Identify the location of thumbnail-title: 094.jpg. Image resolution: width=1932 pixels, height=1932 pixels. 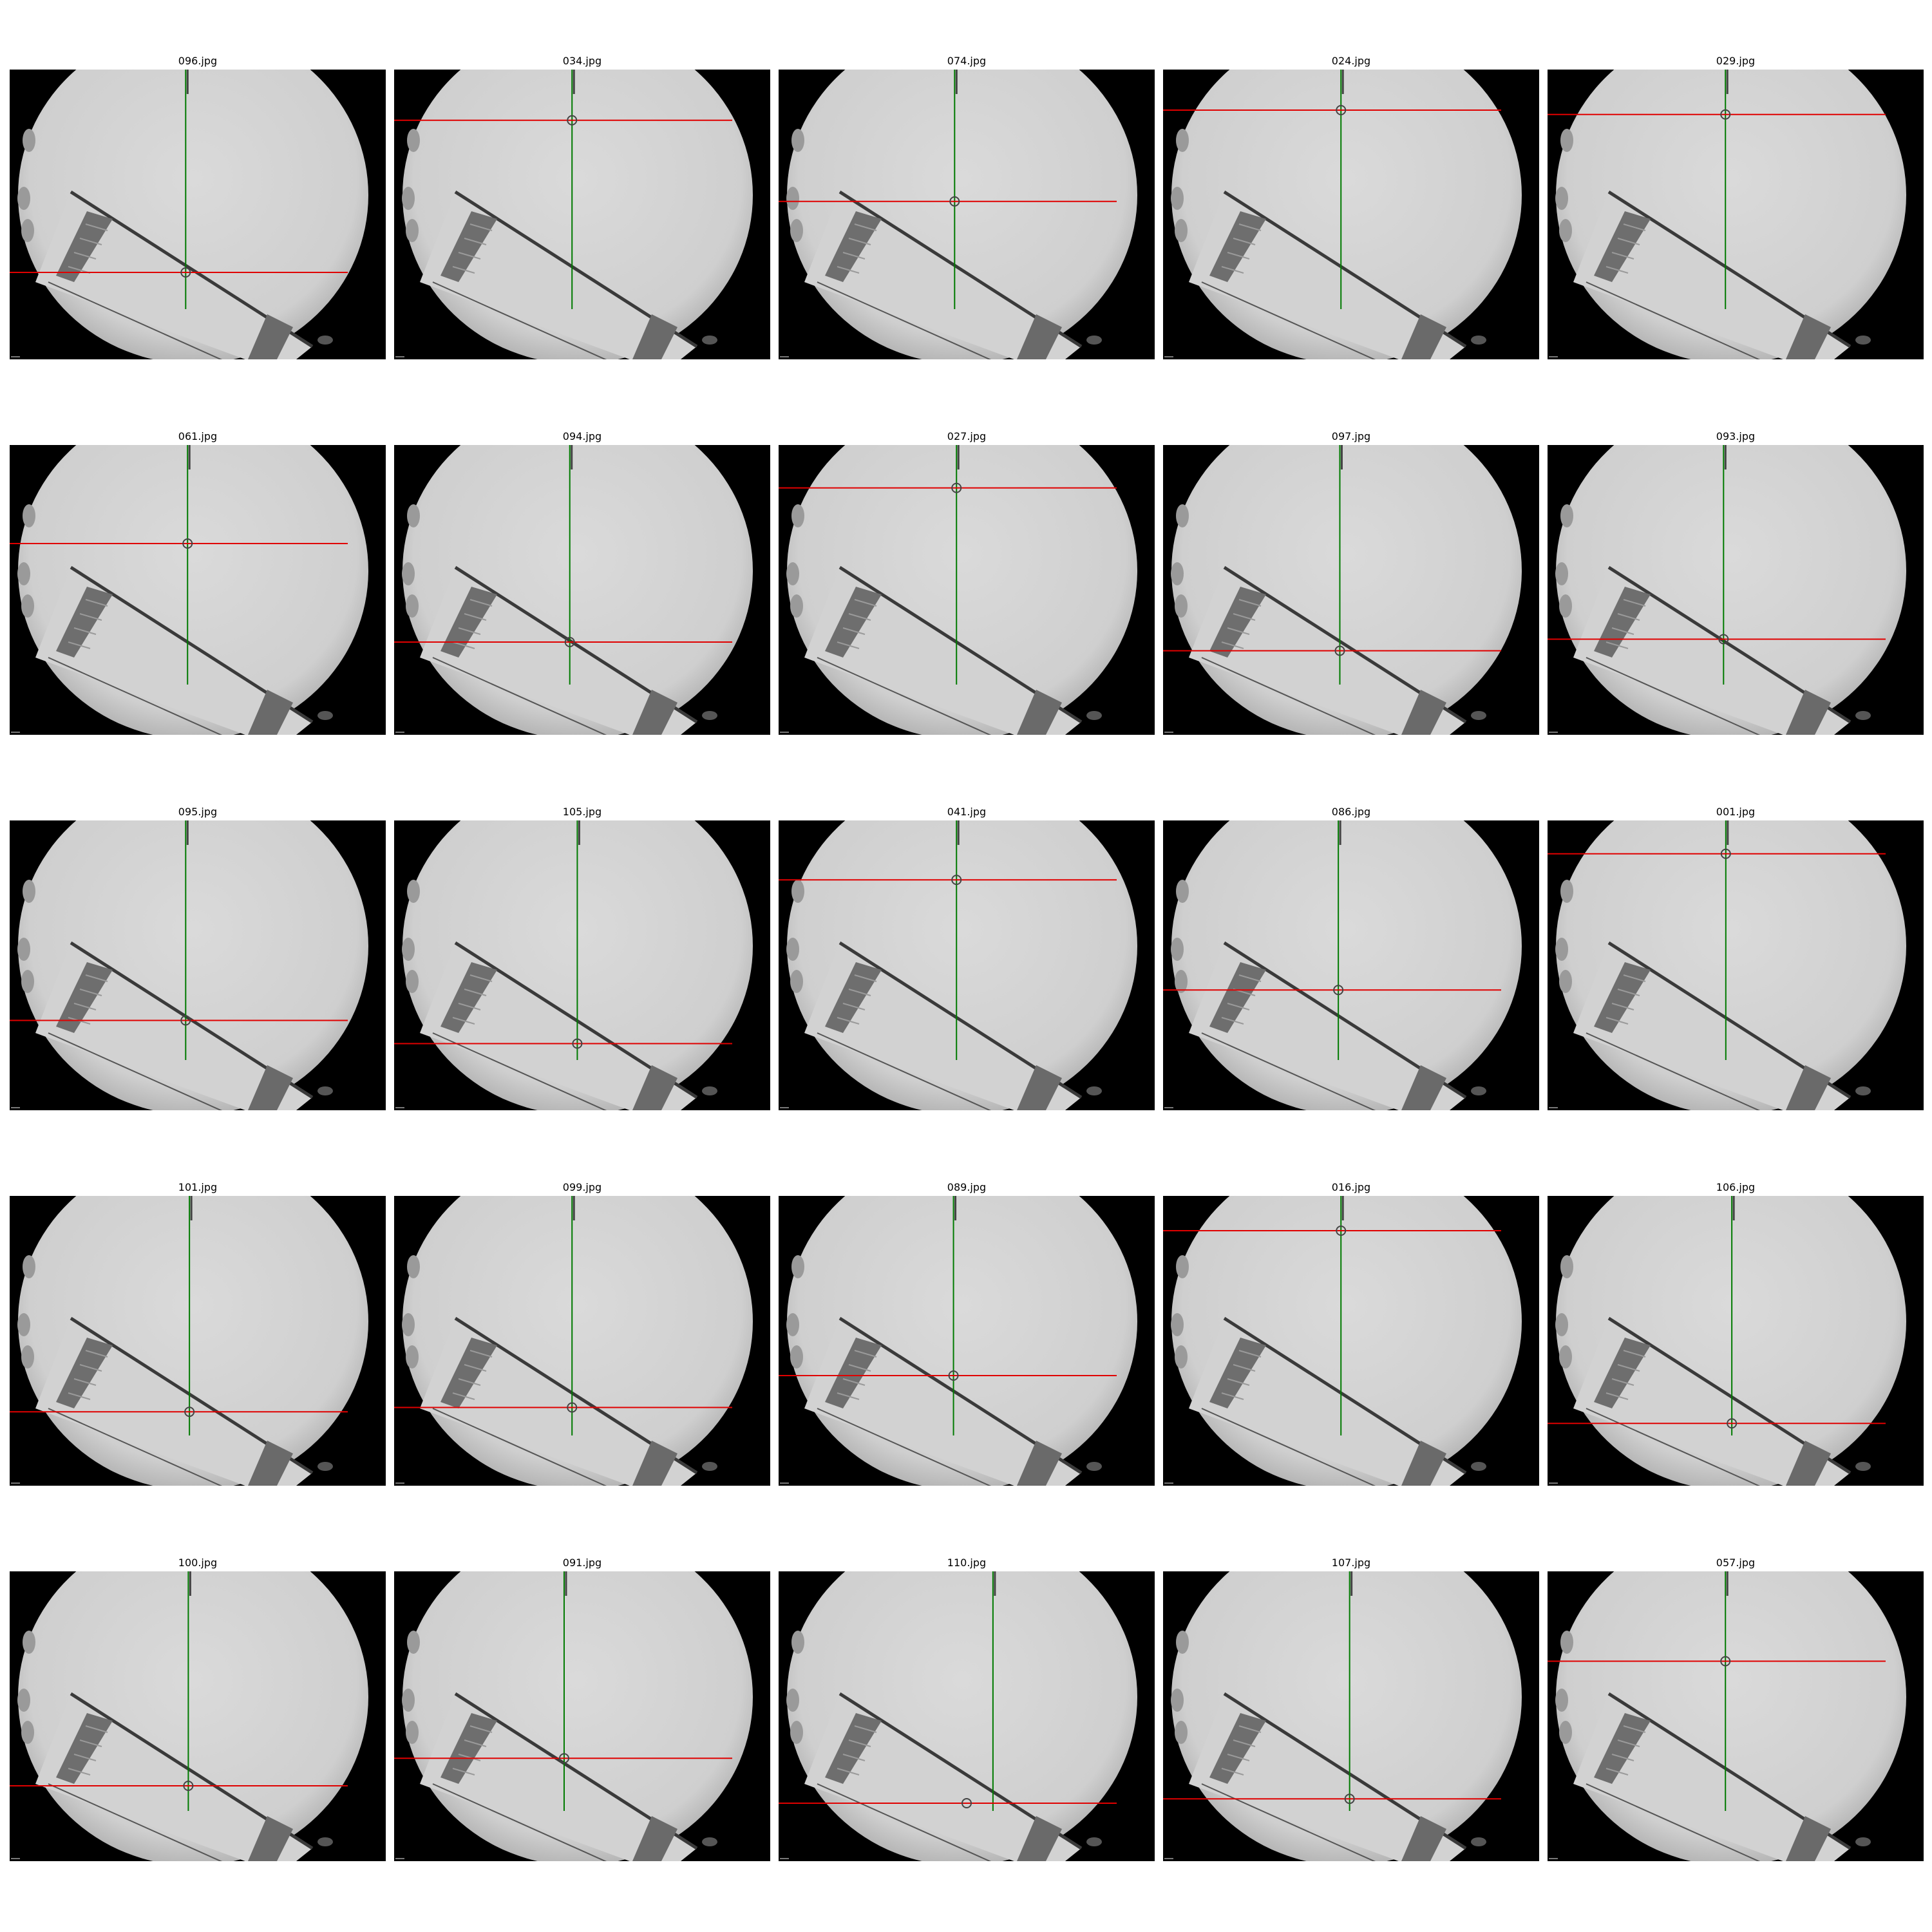
(582, 436).